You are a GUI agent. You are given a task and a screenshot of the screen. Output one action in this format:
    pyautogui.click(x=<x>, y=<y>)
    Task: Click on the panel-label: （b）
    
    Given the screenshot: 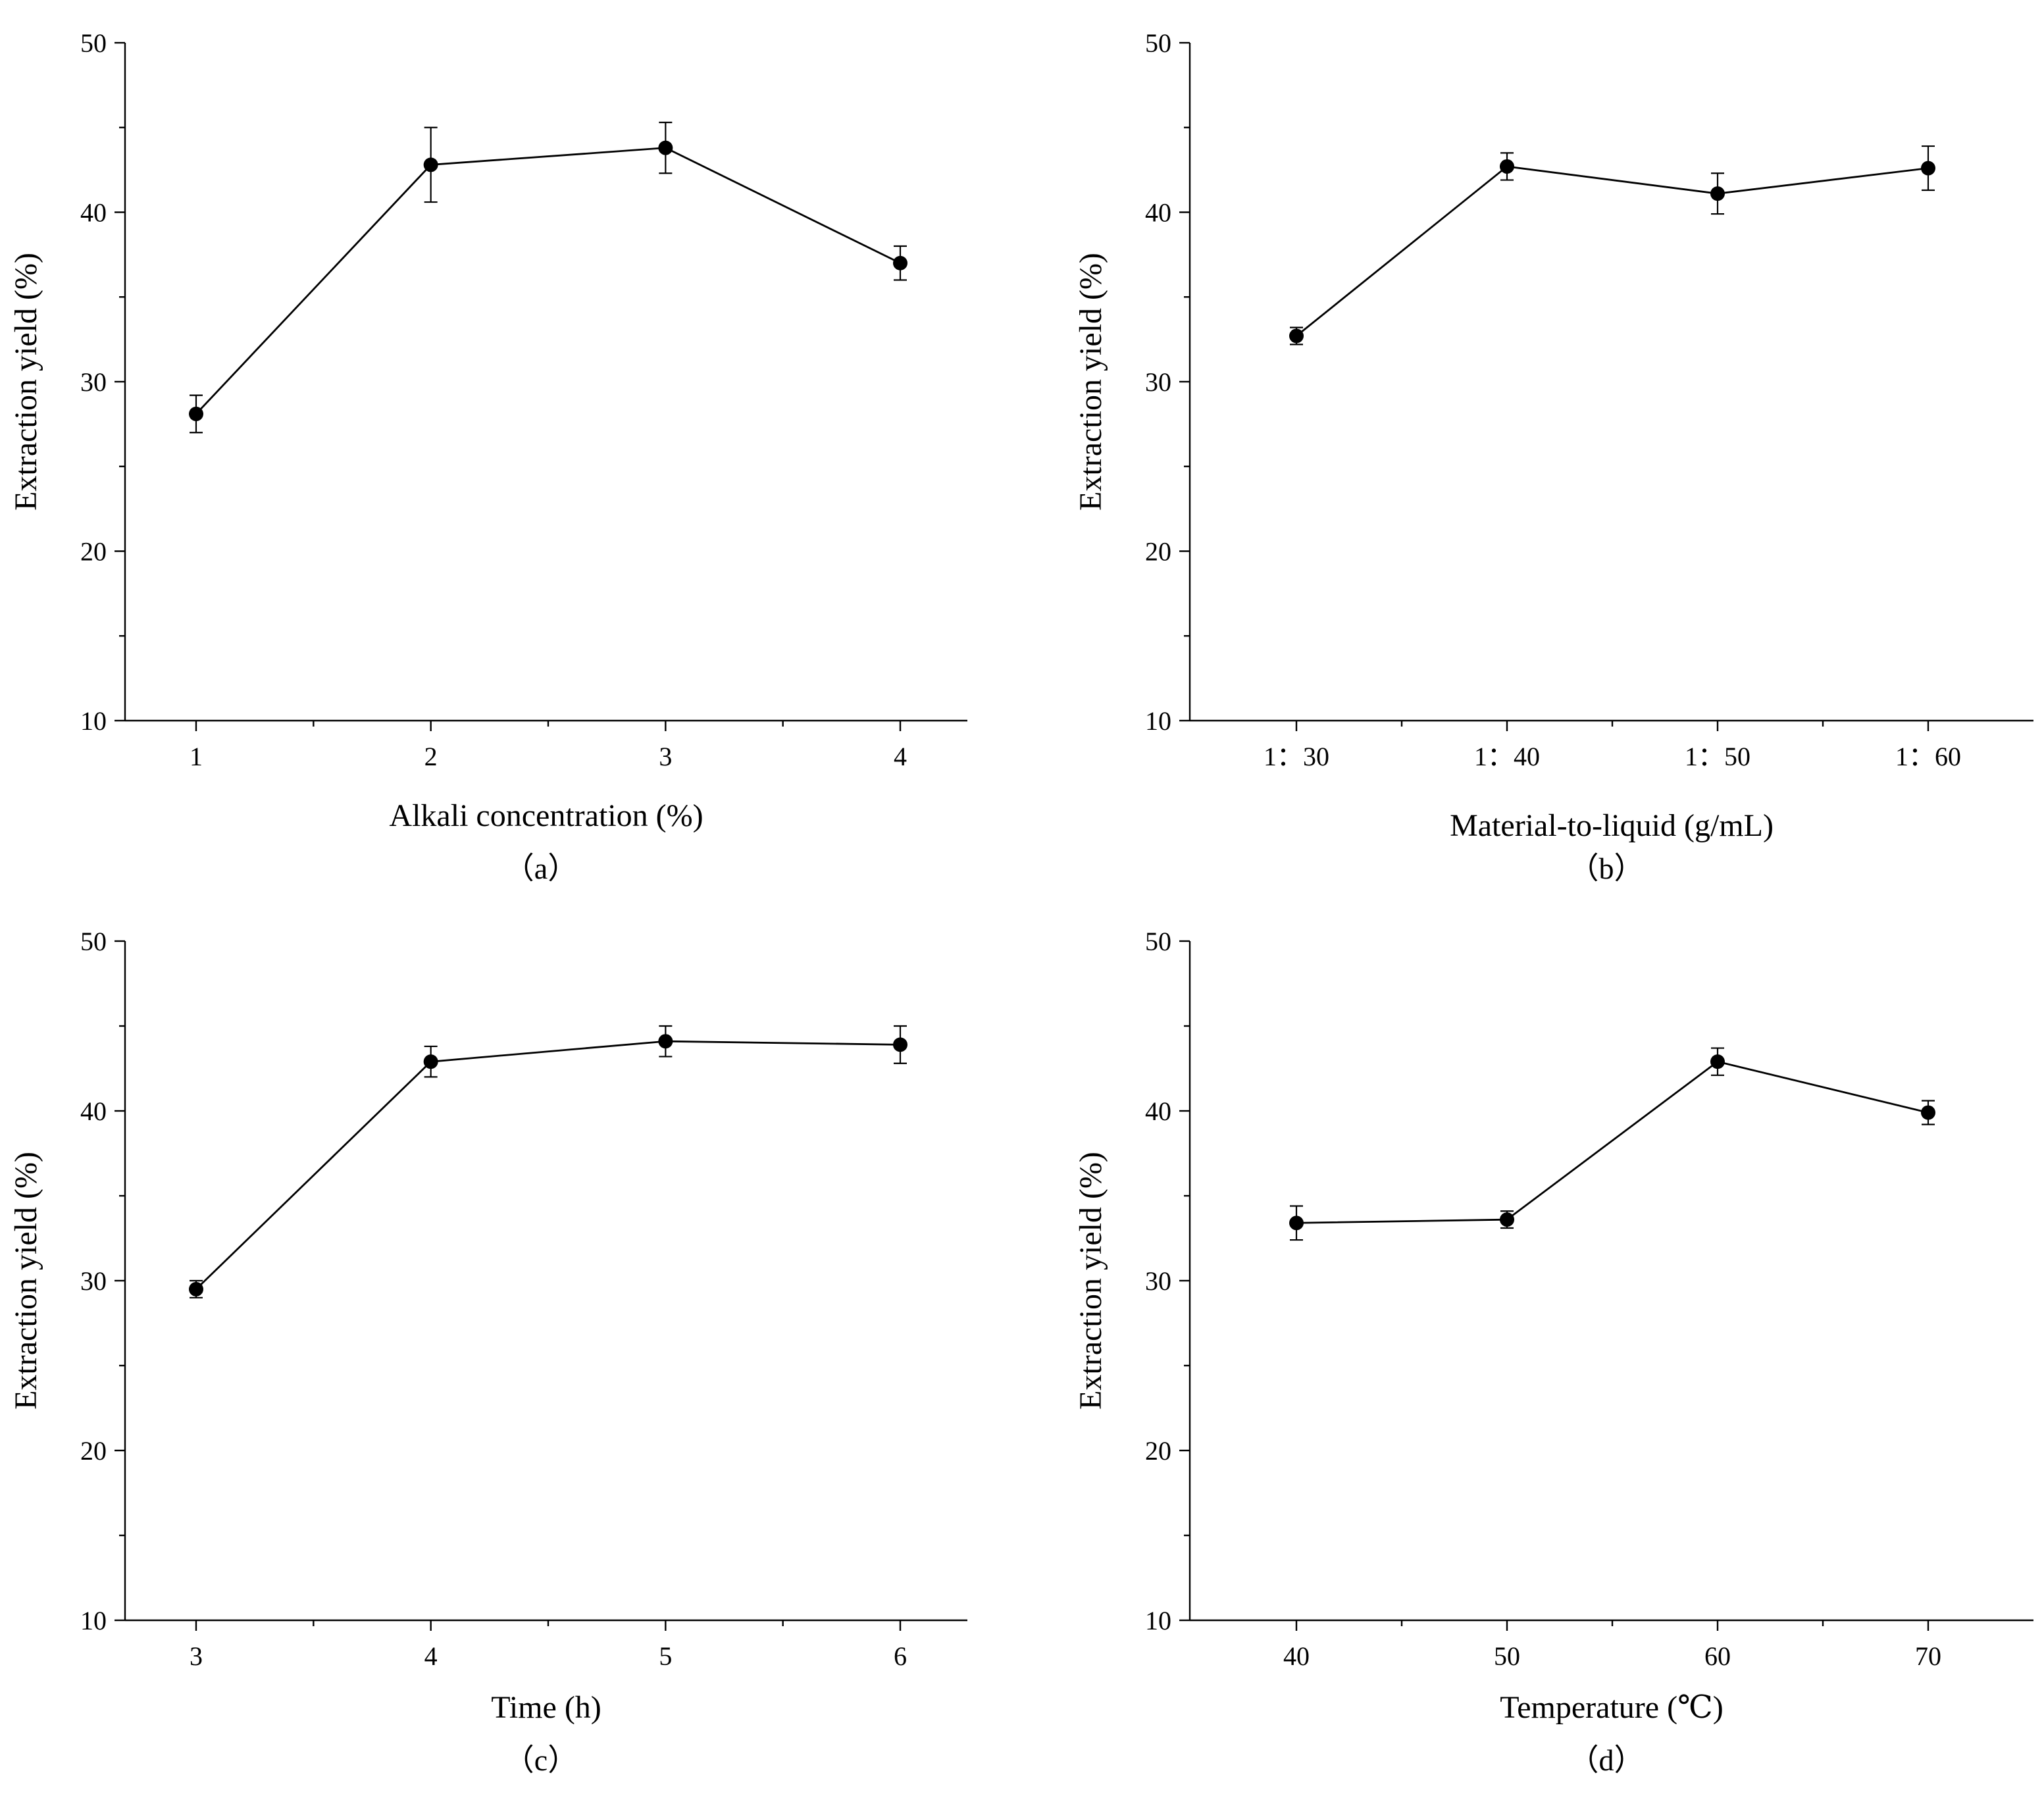 What is the action you would take?
    pyautogui.click(x=1607, y=869)
    